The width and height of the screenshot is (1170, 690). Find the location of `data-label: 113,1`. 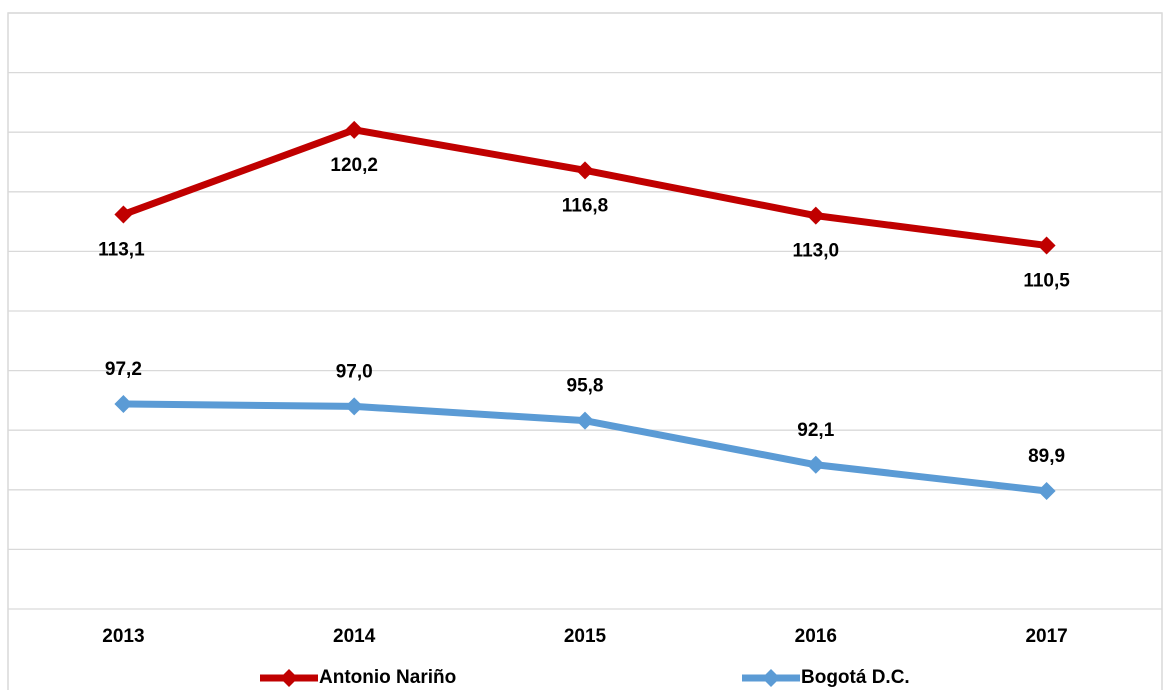

data-label: 113,1 is located at coordinates (121, 249).